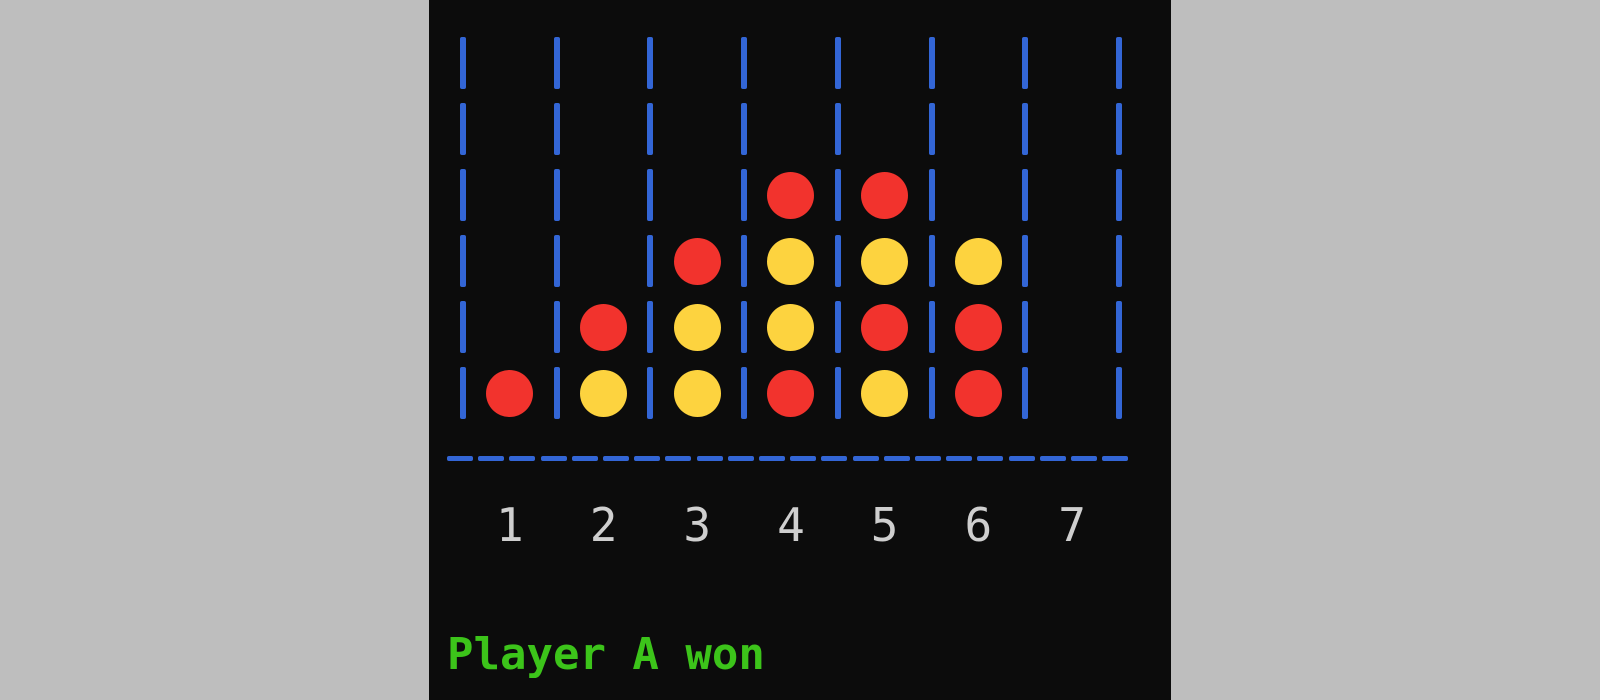 The height and width of the screenshot is (700, 1600). What do you see at coordinates (606, 654) in the screenshot?
I see `game-status-message: Player A won` at bounding box center [606, 654].